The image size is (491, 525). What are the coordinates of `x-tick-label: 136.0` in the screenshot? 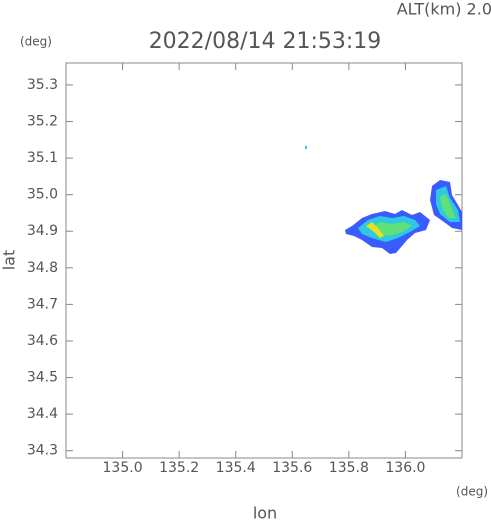 It's located at (405, 468).